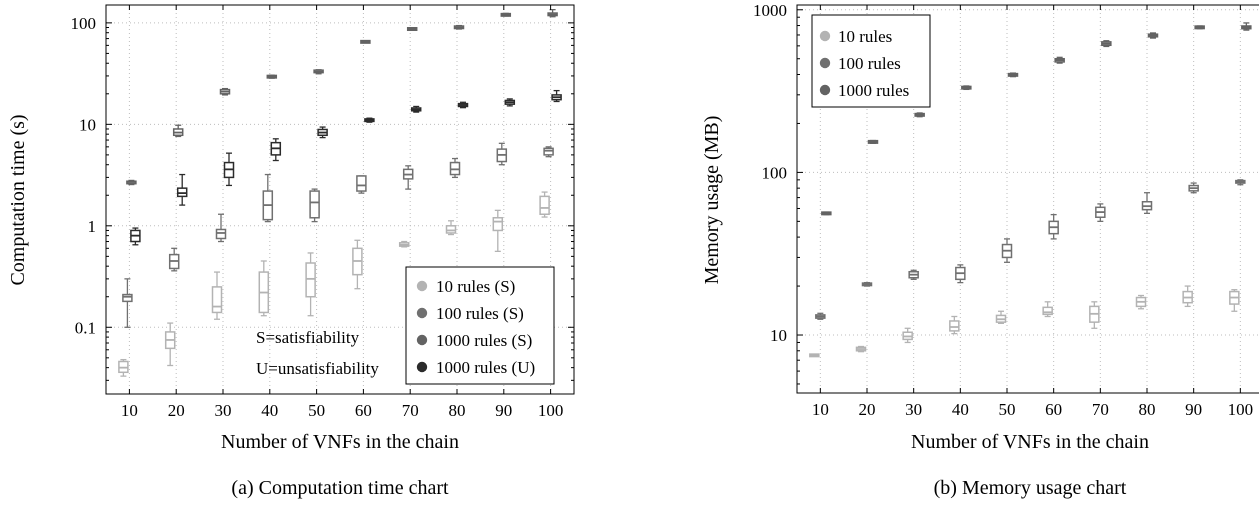  Describe the element at coordinates (1241, 409) in the screenshot. I see `x-tick-label: 100` at that location.